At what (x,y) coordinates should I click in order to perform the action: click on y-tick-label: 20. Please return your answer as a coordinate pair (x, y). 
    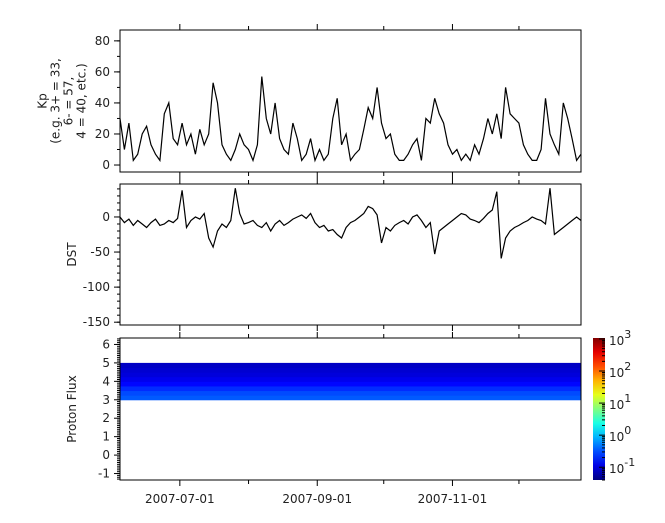
    Looking at the image, I should click on (102, 134).